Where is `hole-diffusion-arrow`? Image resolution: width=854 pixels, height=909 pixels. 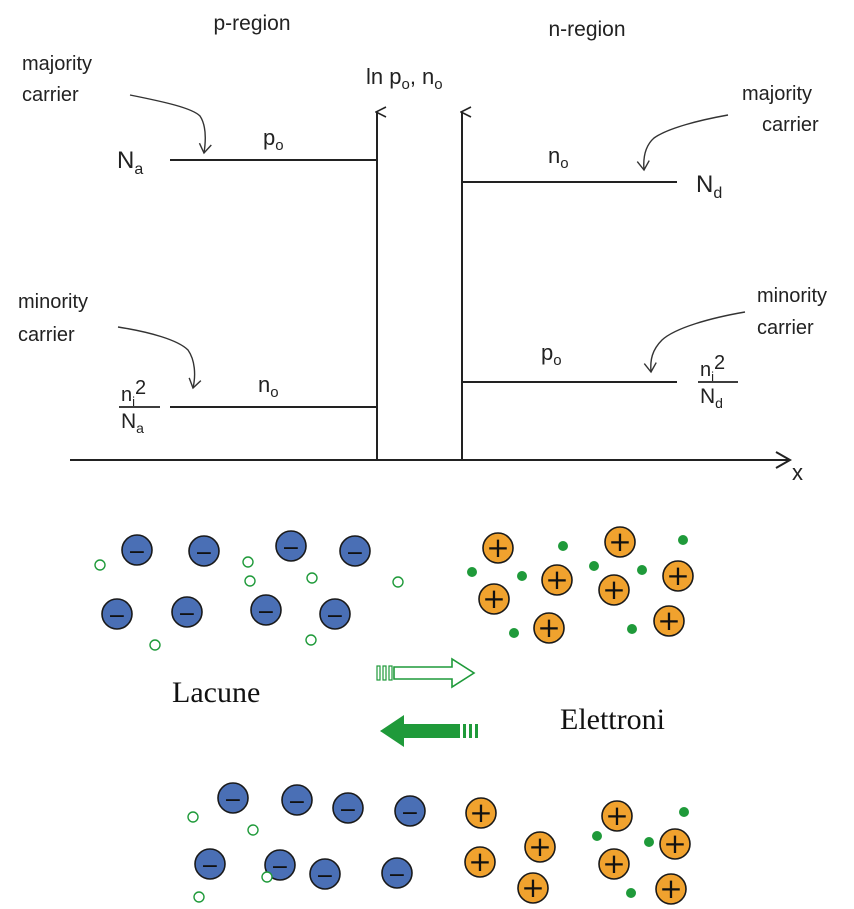 hole-diffusion-arrow is located at coordinates (426, 673).